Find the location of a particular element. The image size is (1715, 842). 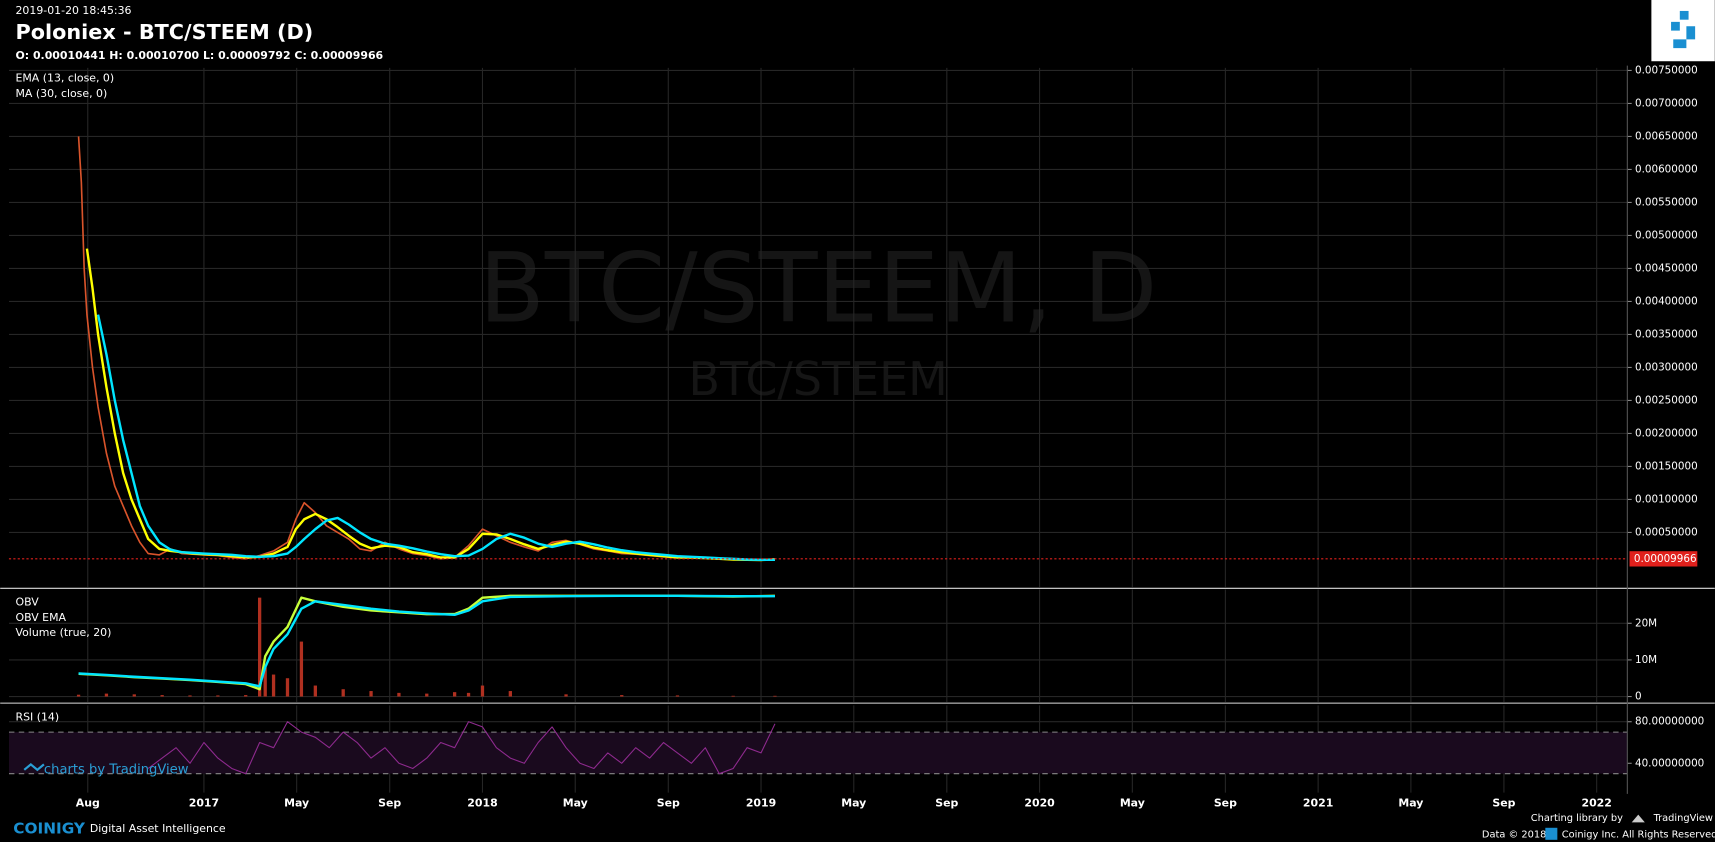

y-tick-label: 0.00100000 is located at coordinates (1666, 499).